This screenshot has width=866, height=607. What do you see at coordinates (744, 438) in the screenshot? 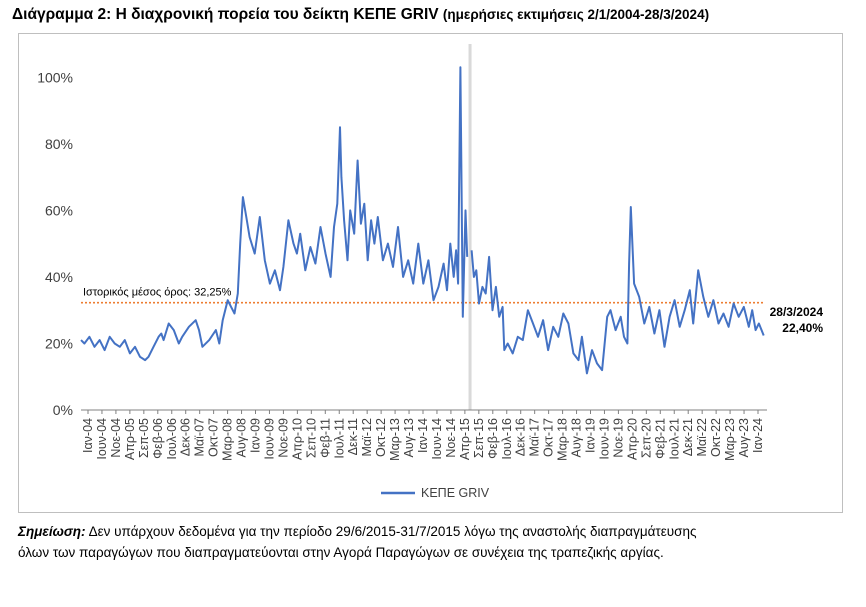
I see `x-tick-label: Αυγ-23` at bounding box center [744, 438].